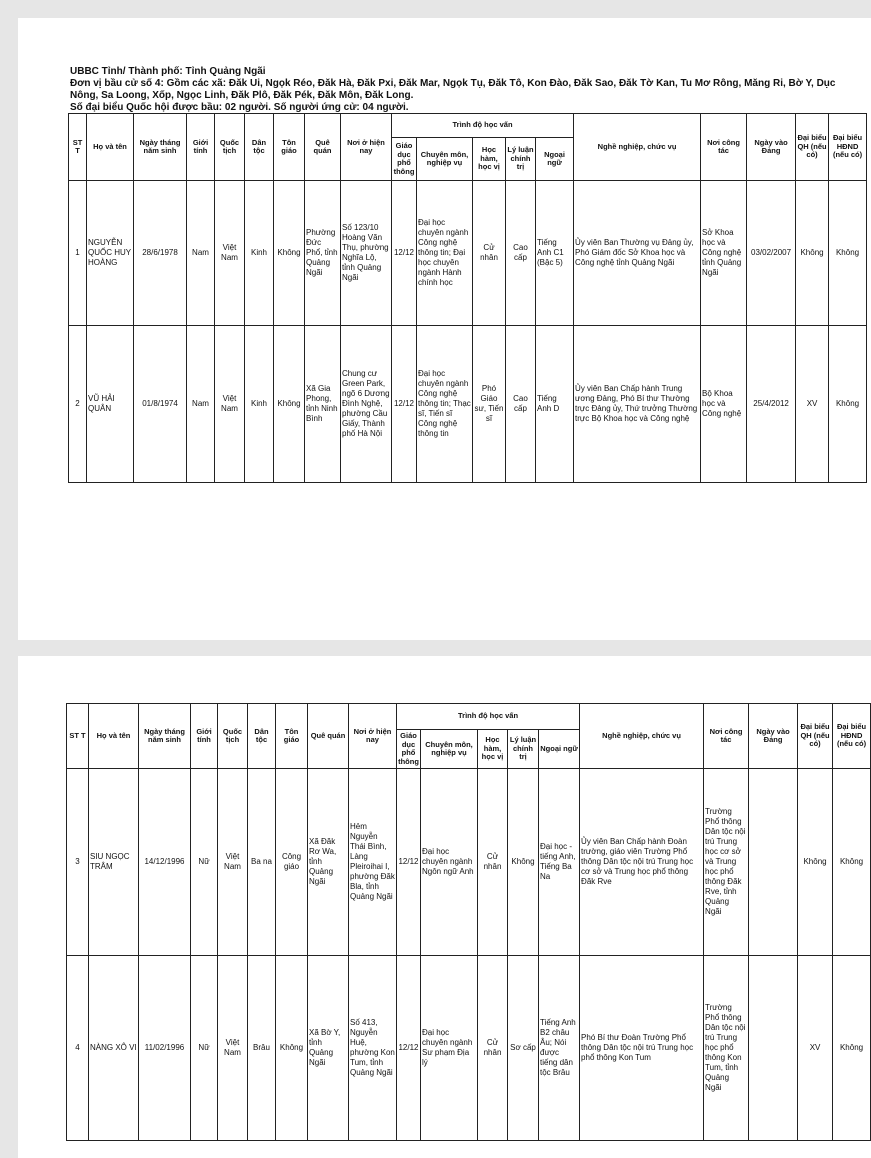 Image resolution: width=871 pixels, height=1158 pixels. What do you see at coordinates (523, 749) in the screenshot?
I see `column-header: Lý luận chính trị` at bounding box center [523, 749].